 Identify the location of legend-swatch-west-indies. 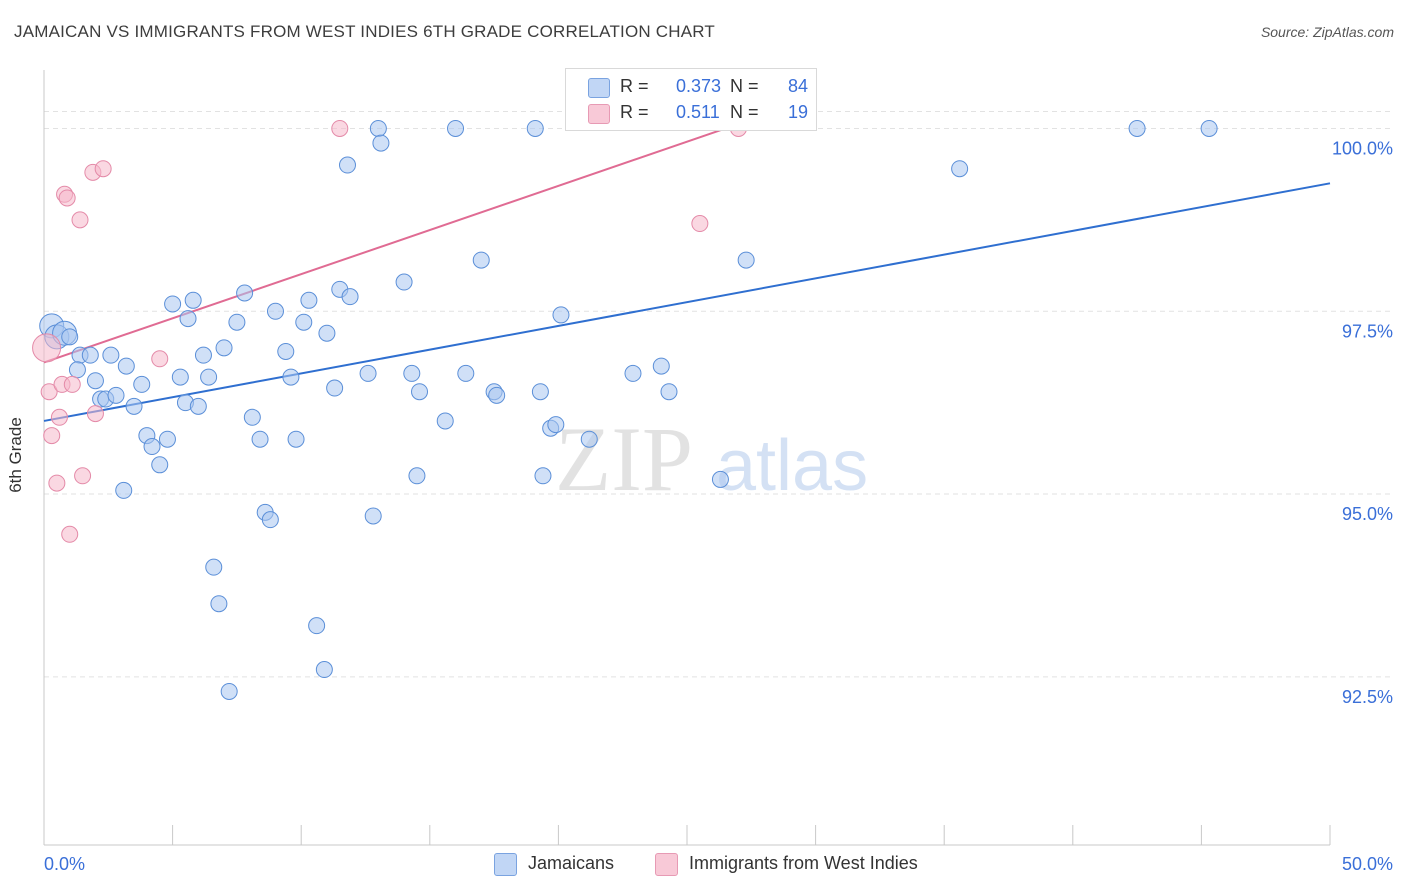
(599, 114).